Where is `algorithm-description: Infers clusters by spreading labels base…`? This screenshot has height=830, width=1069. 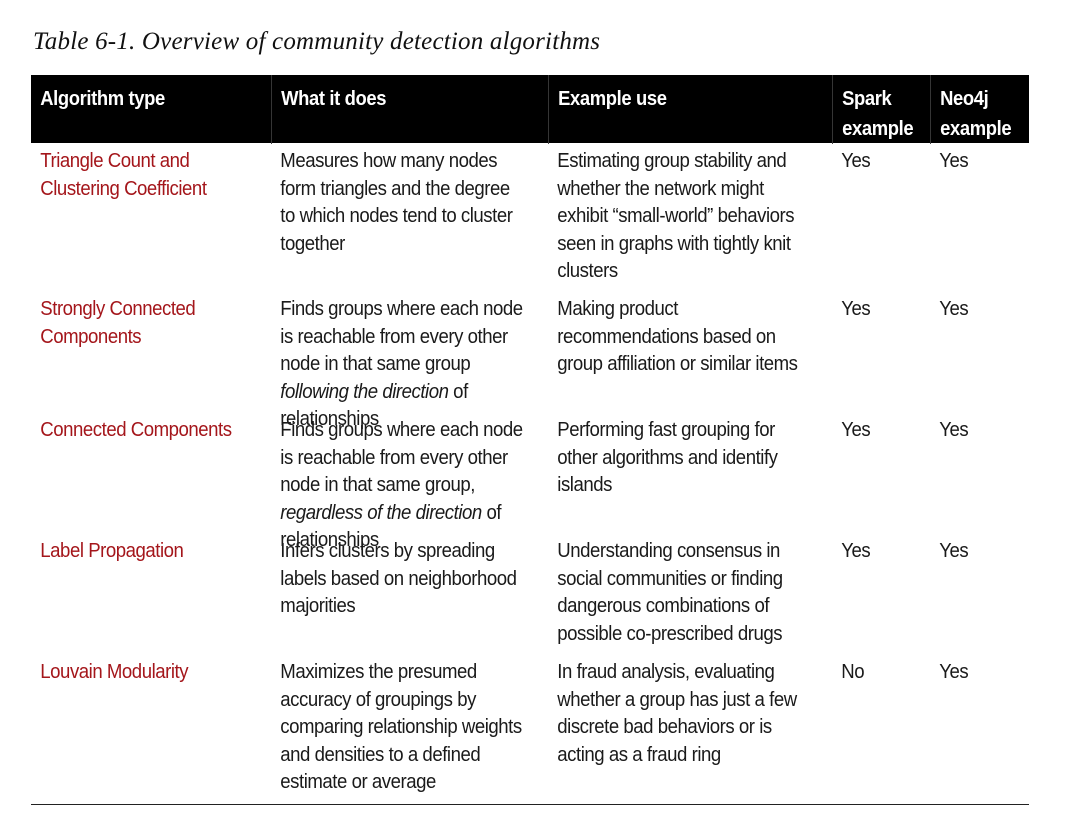
algorithm-description: Infers clusters by spreading labels base… is located at coordinates (398, 579).